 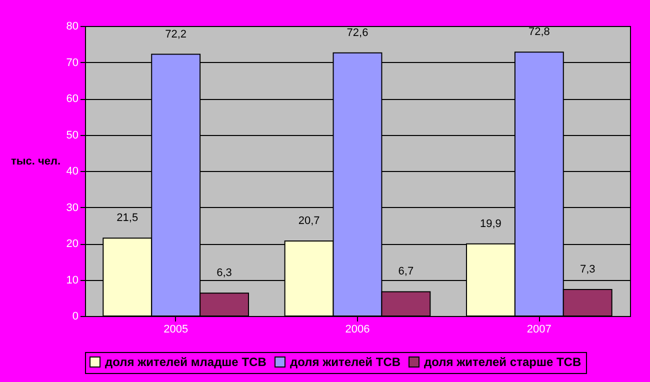 I want to click on data-label: 6,3, so click(x=224, y=273).